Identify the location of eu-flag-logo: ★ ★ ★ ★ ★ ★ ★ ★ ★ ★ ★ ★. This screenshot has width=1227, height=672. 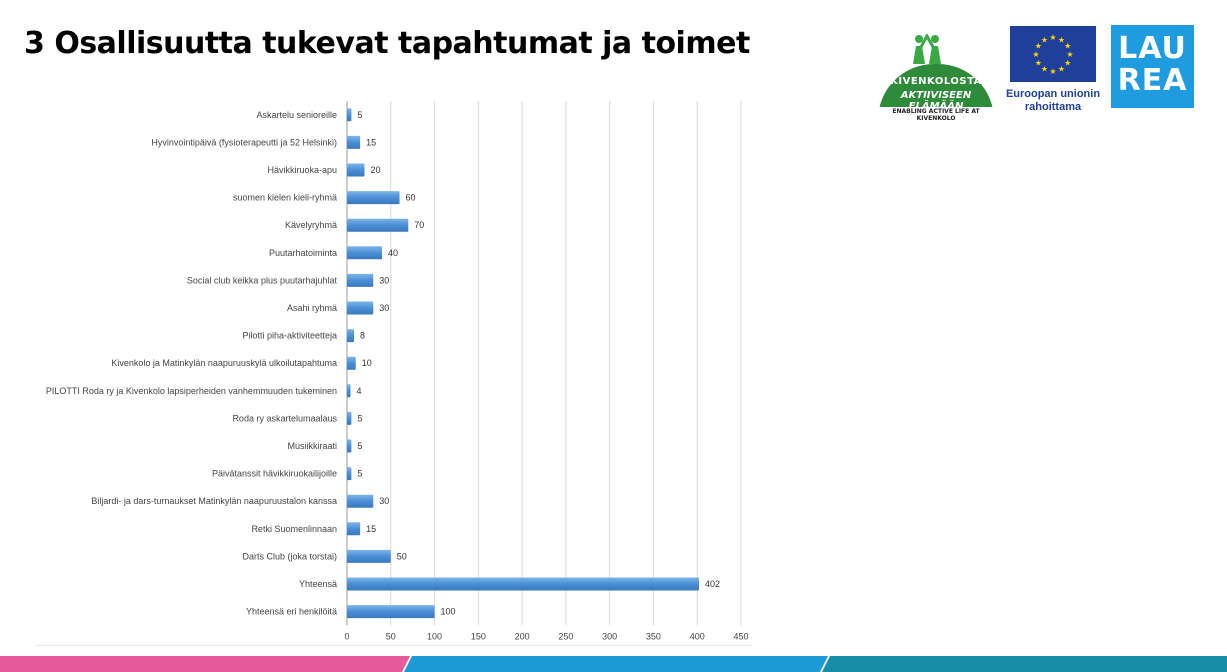
(1053, 54).